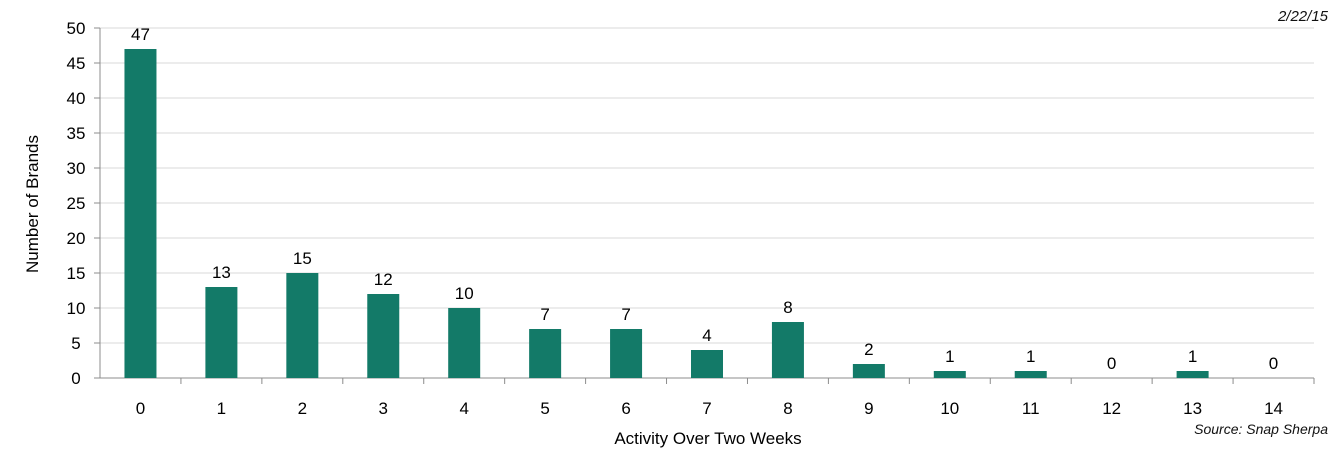  What do you see at coordinates (383, 408) in the screenshot?
I see `x-tick-label: 3` at bounding box center [383, 408].